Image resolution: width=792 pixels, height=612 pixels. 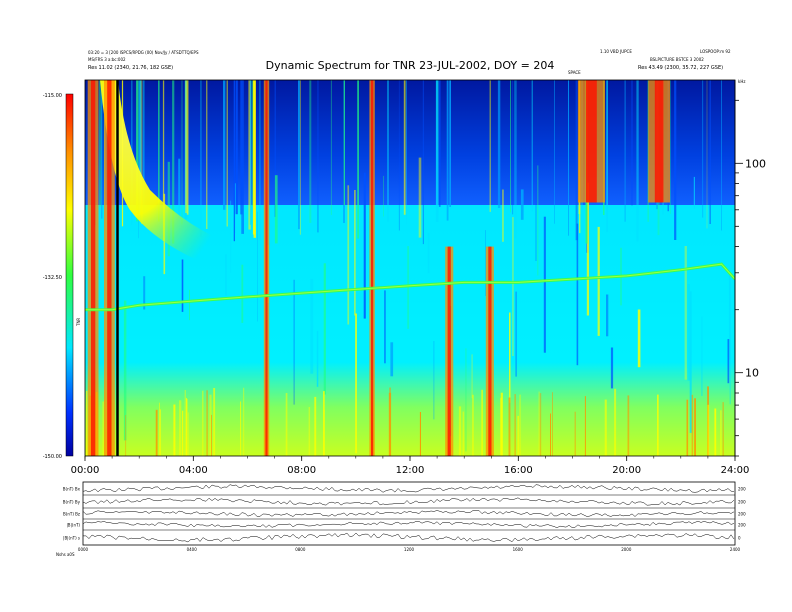 I want to click on panel-units: Nshs a0S, so click(x=65, y=554).